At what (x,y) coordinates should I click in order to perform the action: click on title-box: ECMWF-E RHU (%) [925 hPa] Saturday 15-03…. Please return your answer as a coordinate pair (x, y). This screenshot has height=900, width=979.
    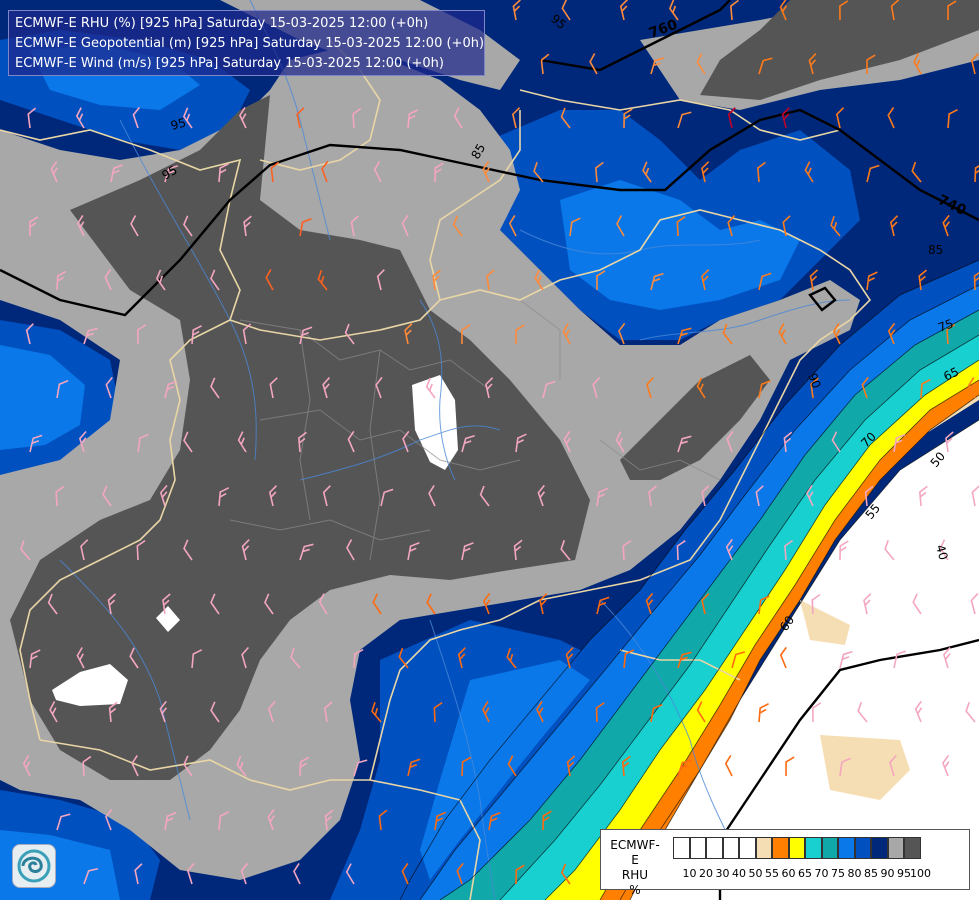
    Looking at the image, I should click on (246, 43).